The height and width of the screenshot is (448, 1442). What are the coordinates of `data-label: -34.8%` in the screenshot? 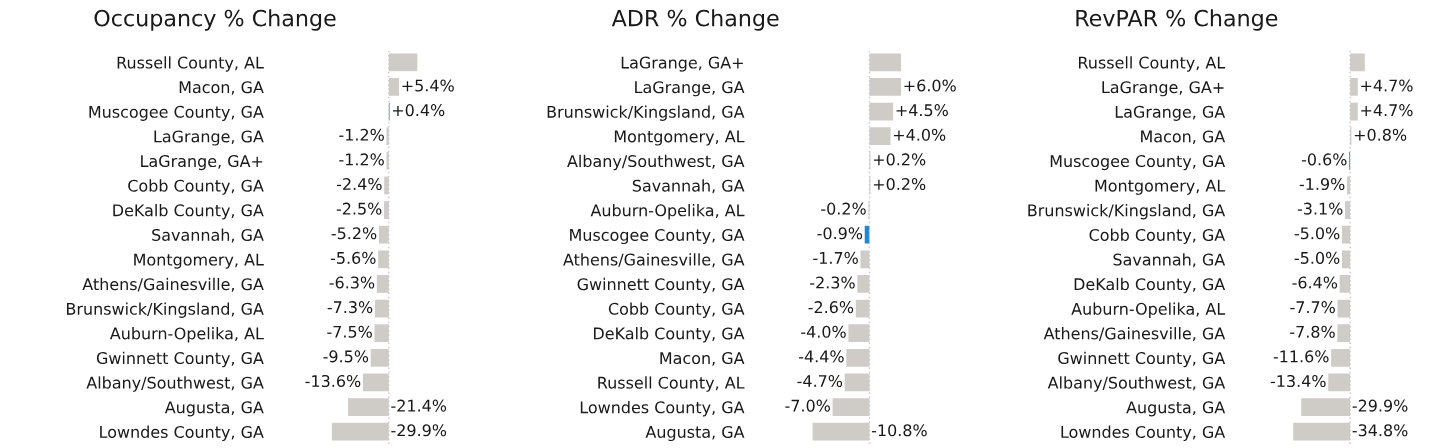 It's located at (1380, 430).